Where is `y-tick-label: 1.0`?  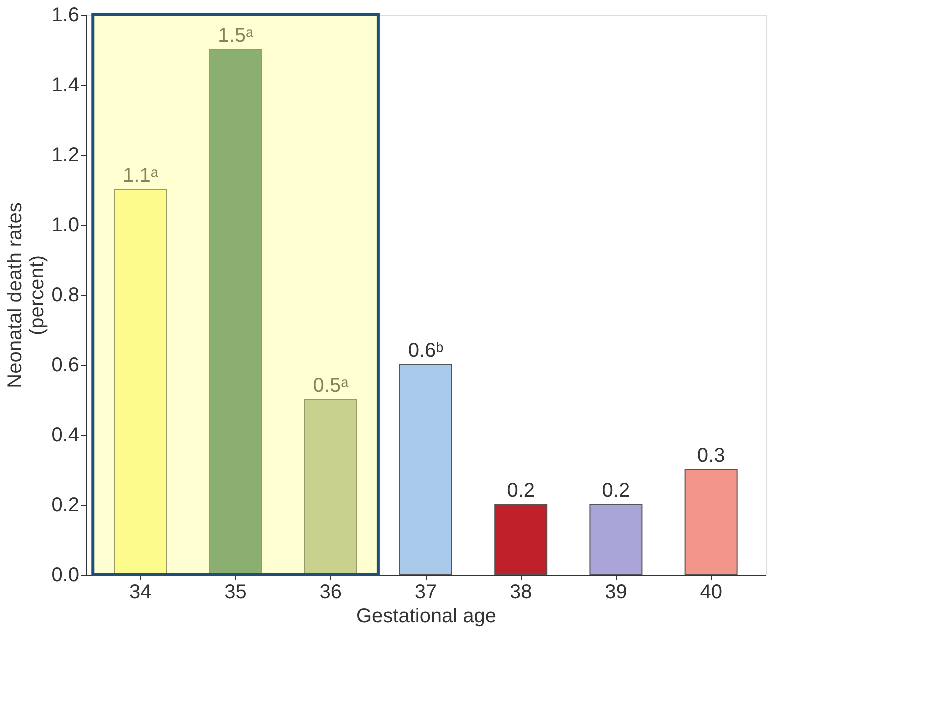
y-tick-label: 1.0 is located at coordinates (66, 225).